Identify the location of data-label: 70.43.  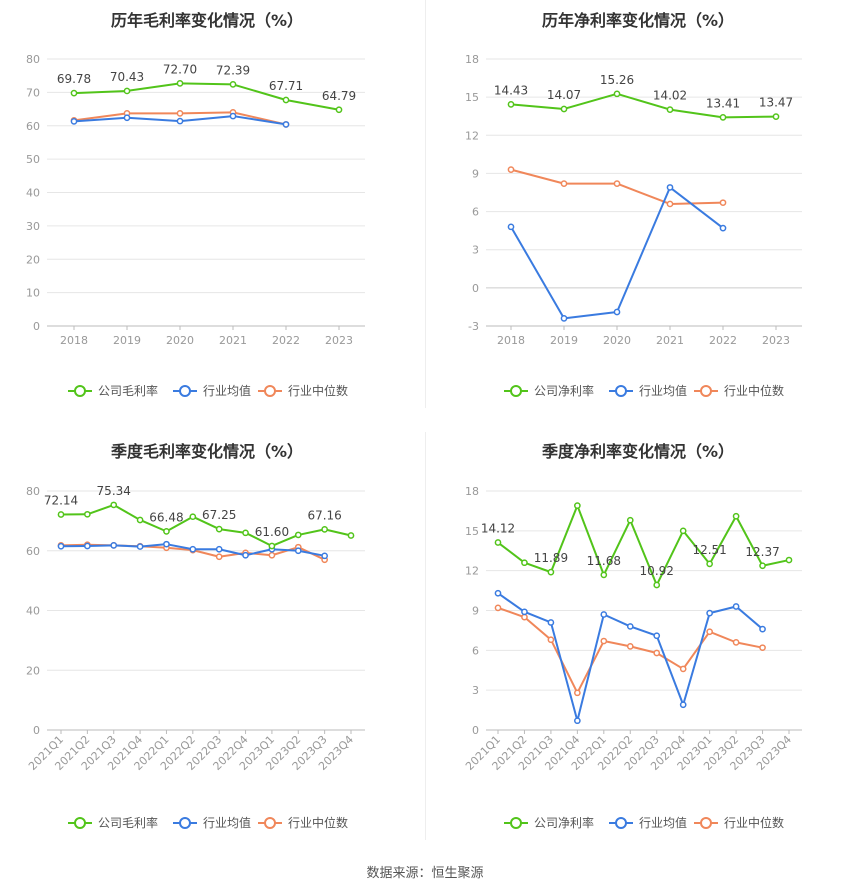
(127, 77).